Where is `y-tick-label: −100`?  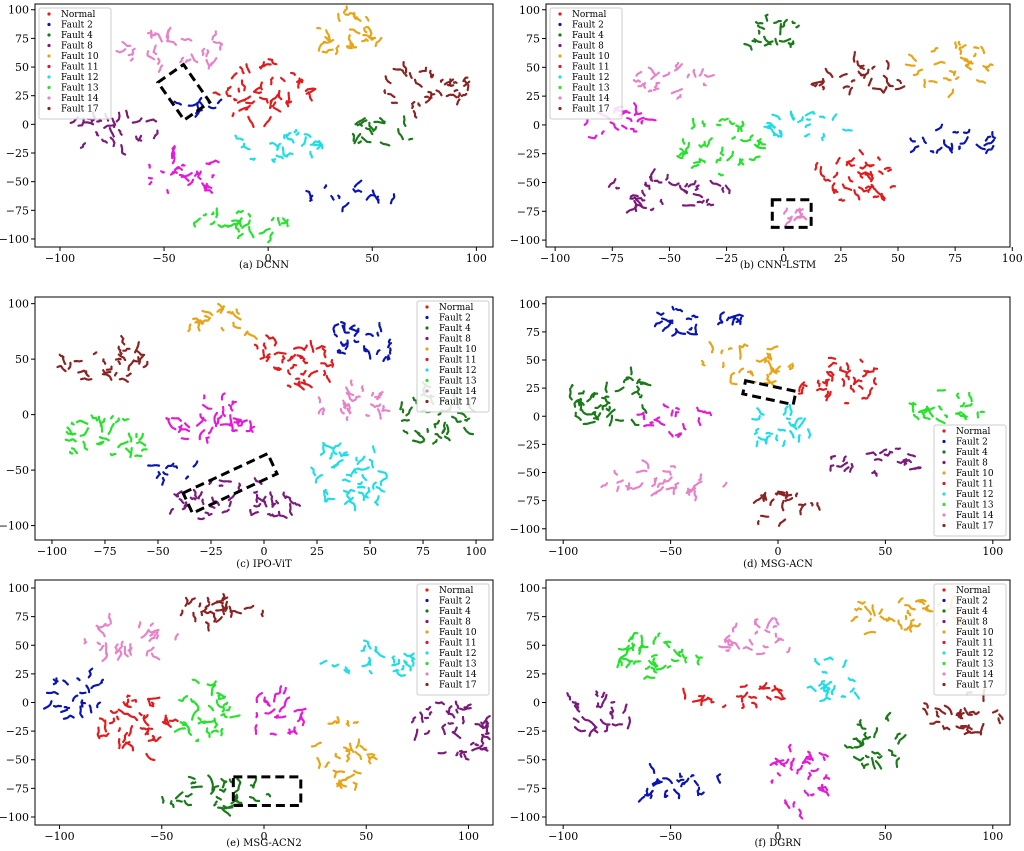
y-tick-label: −100 is located at coordinates (525, 240).